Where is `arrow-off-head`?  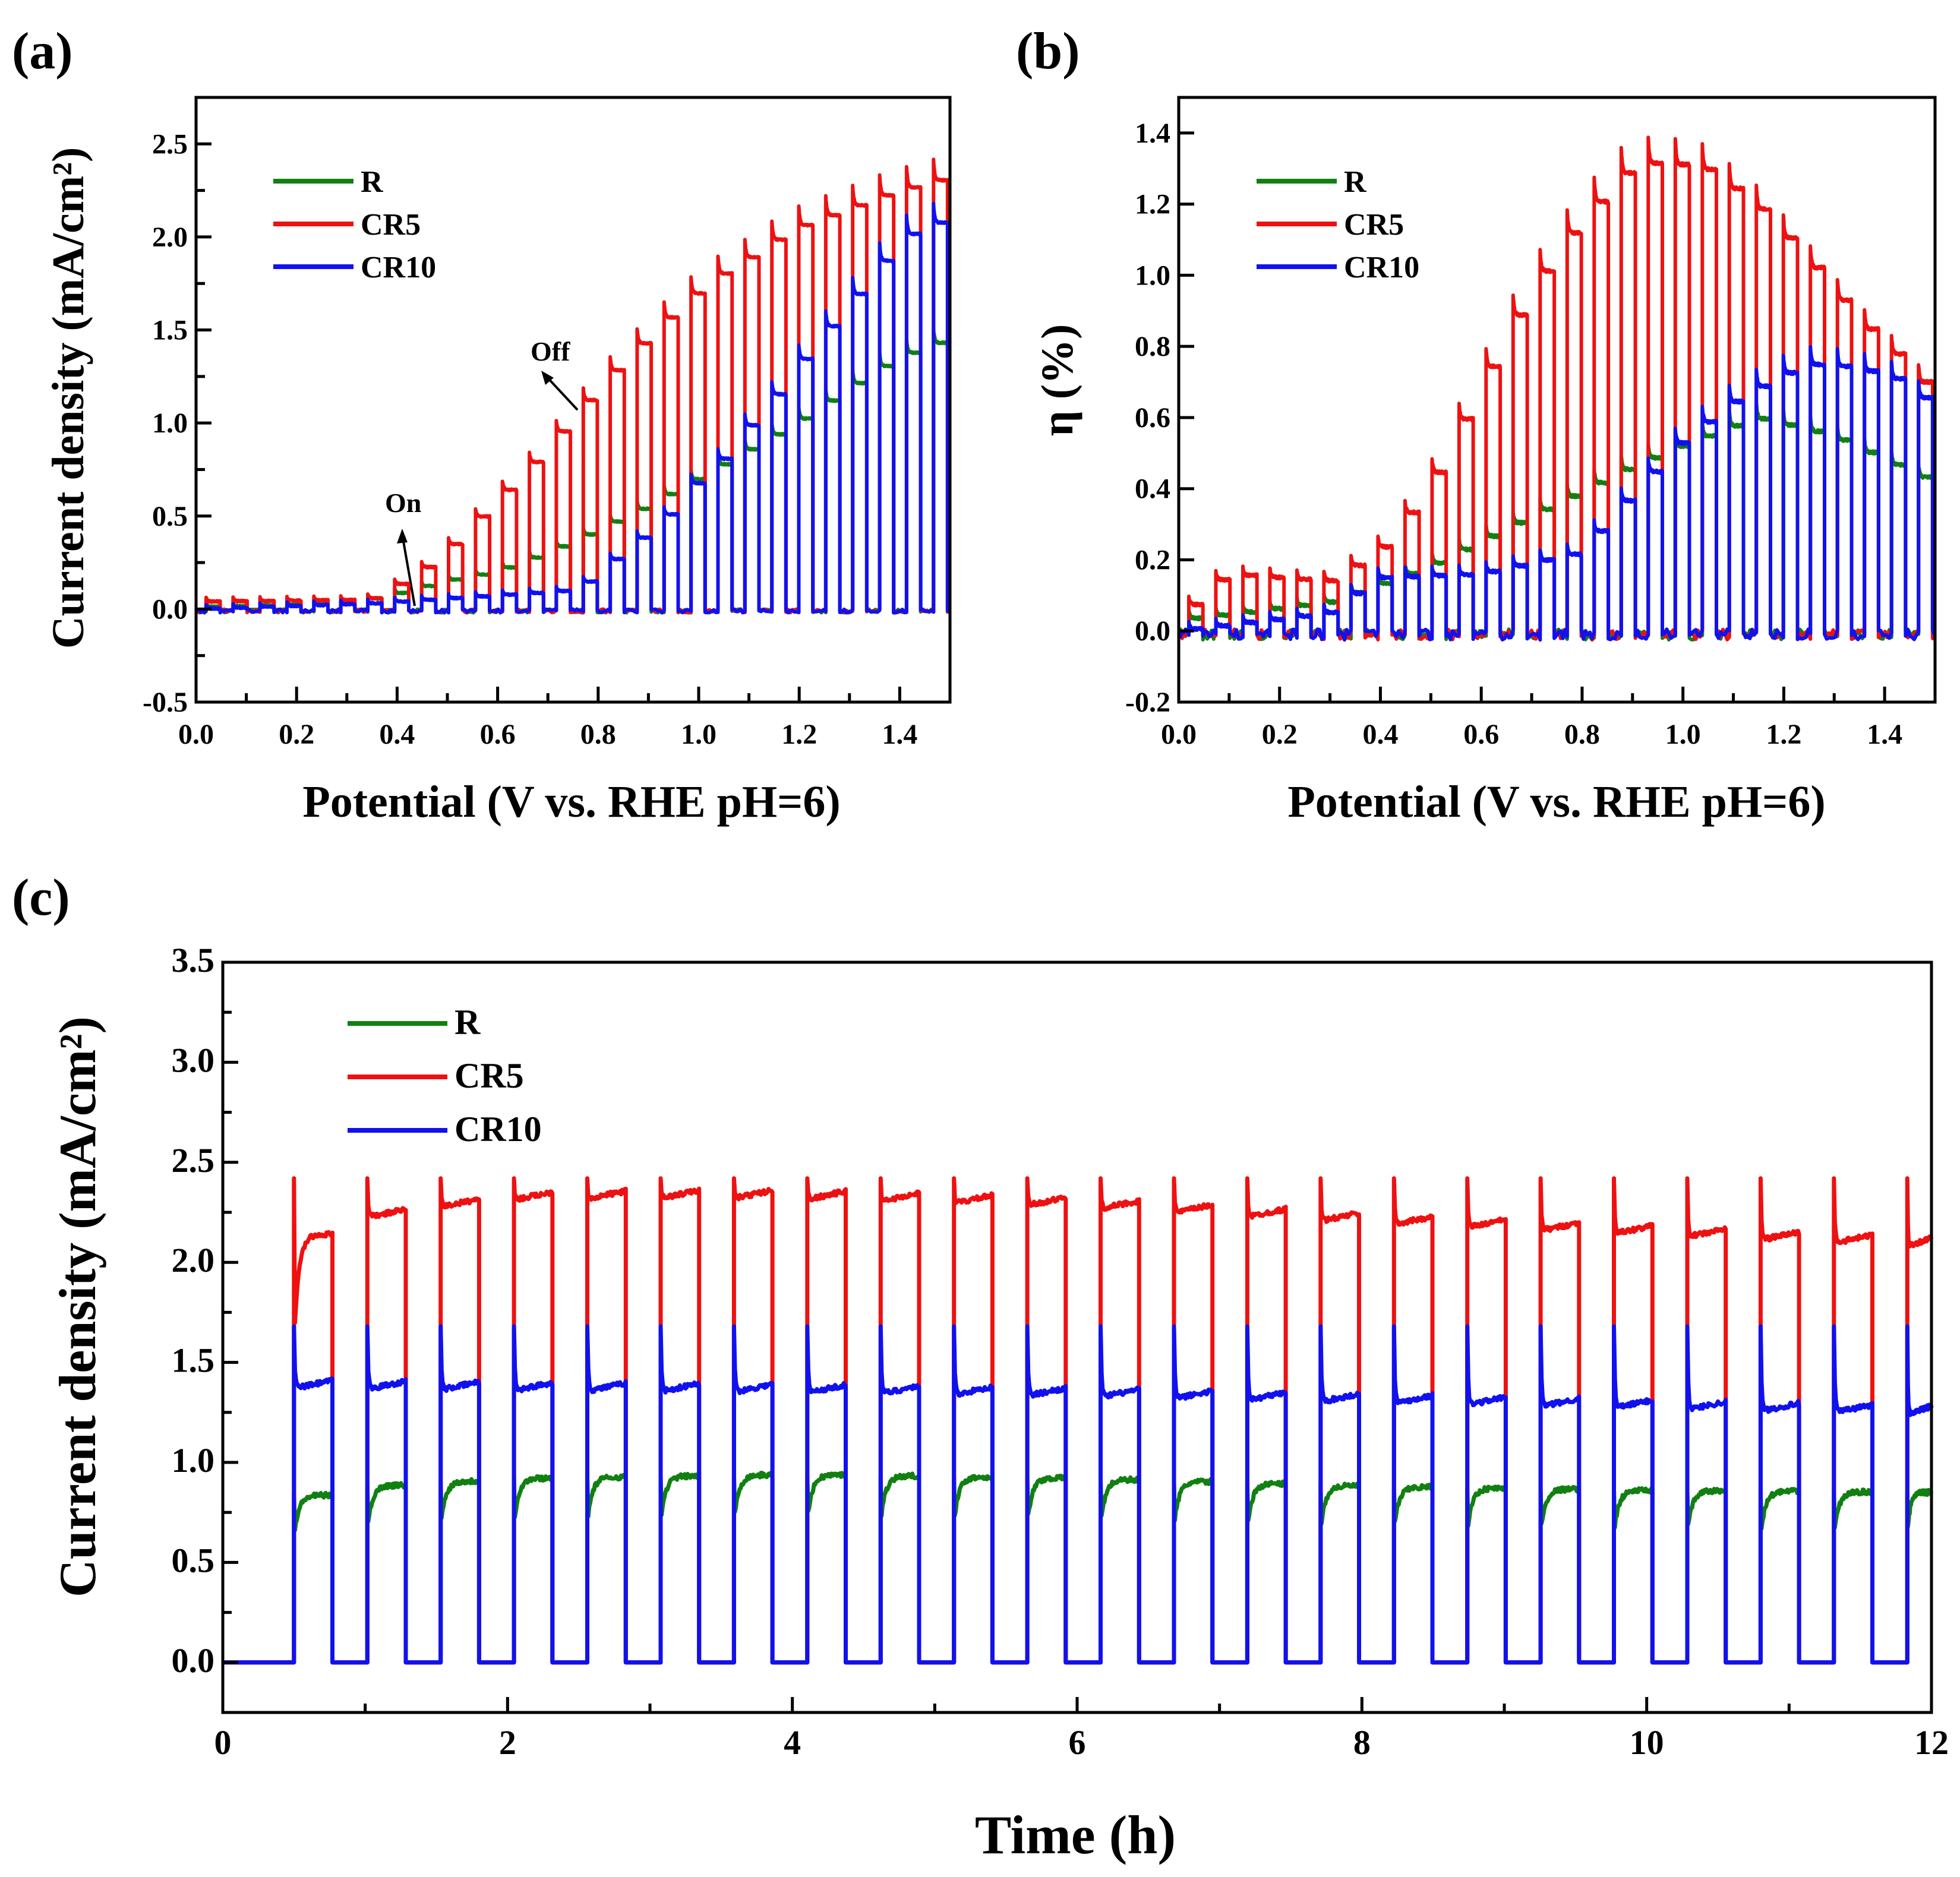 arrow-off-head is located at coordinates (547, 378).